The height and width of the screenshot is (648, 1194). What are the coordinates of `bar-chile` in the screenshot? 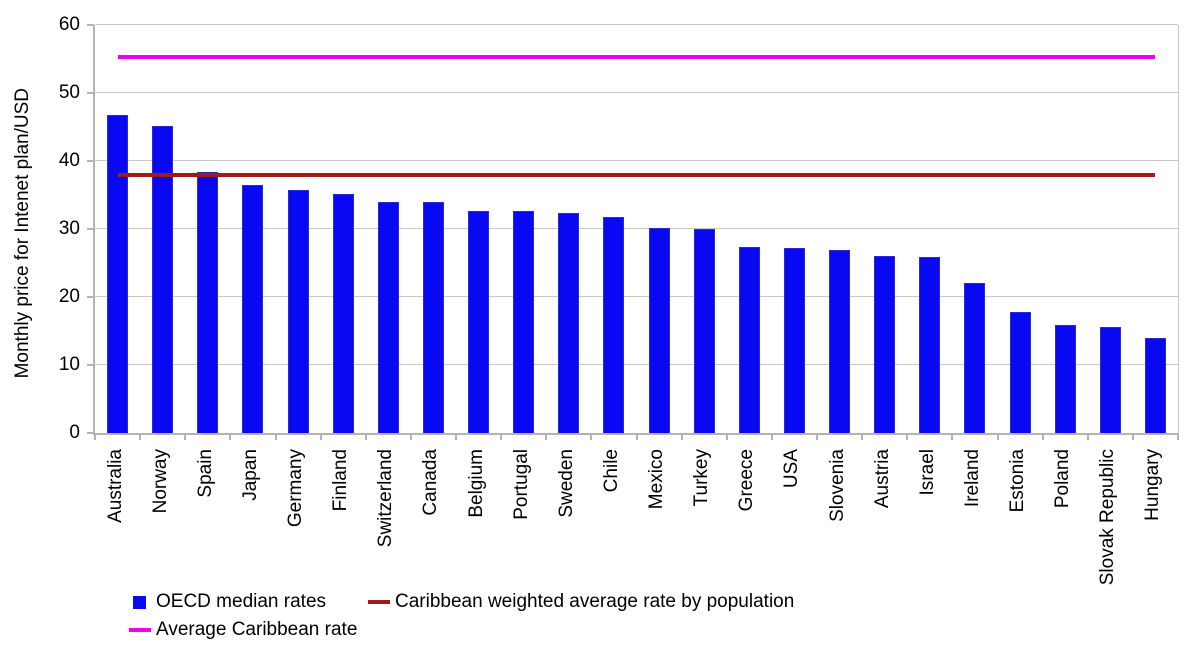 It's located at (614, 324).